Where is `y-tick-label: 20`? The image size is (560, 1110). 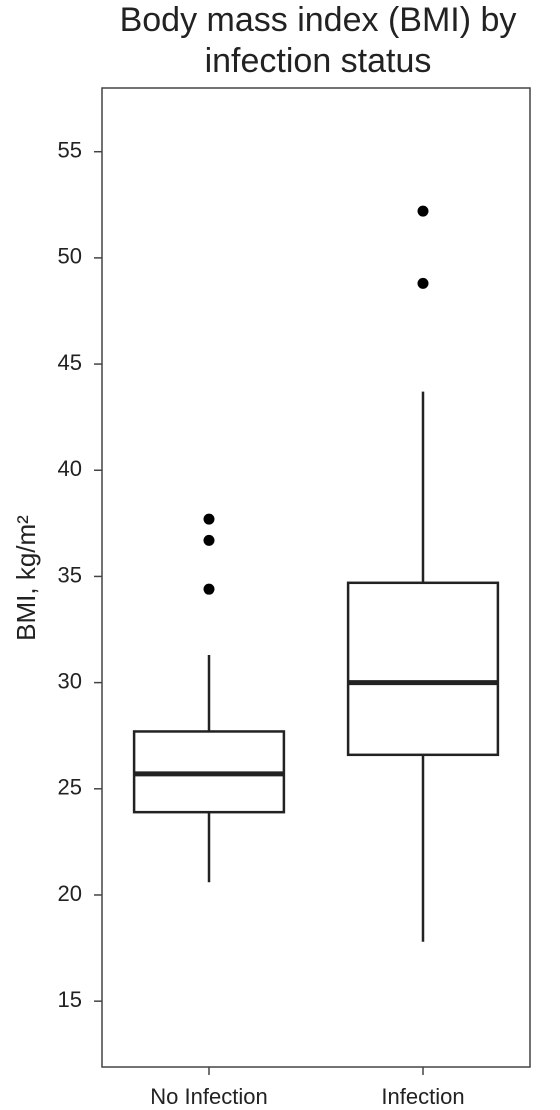 y-tick-label: 20 is located at coordinates (70, 893).